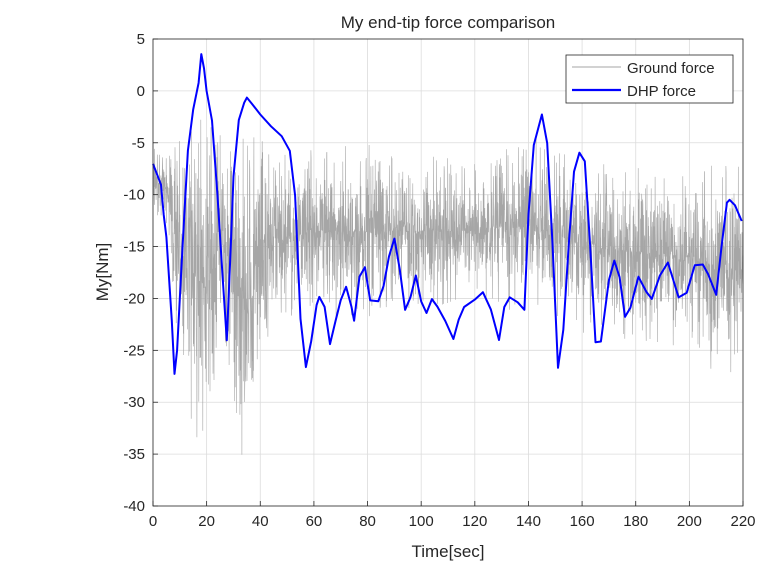  I want to click on legend-label-ground-force: Ground force, so click(671, 68).